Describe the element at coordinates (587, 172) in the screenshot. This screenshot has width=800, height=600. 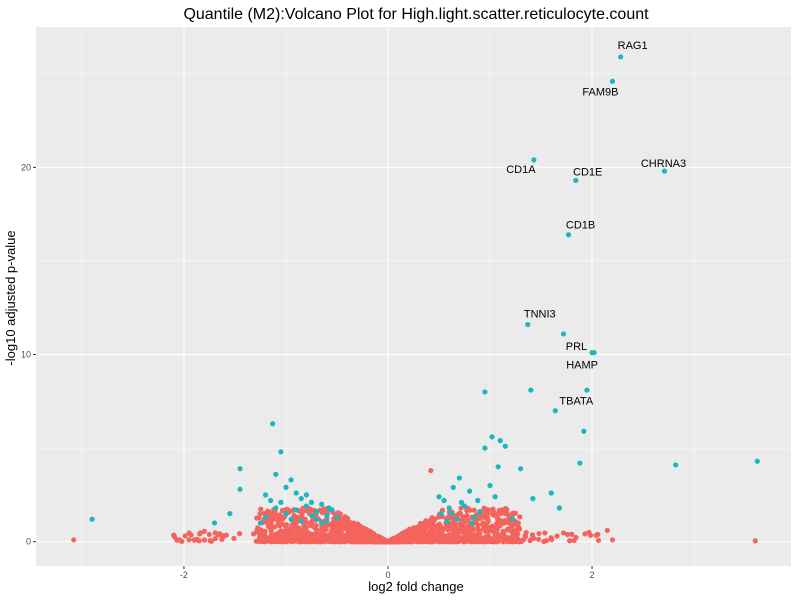
I see `point-label: CD1E` at that location.